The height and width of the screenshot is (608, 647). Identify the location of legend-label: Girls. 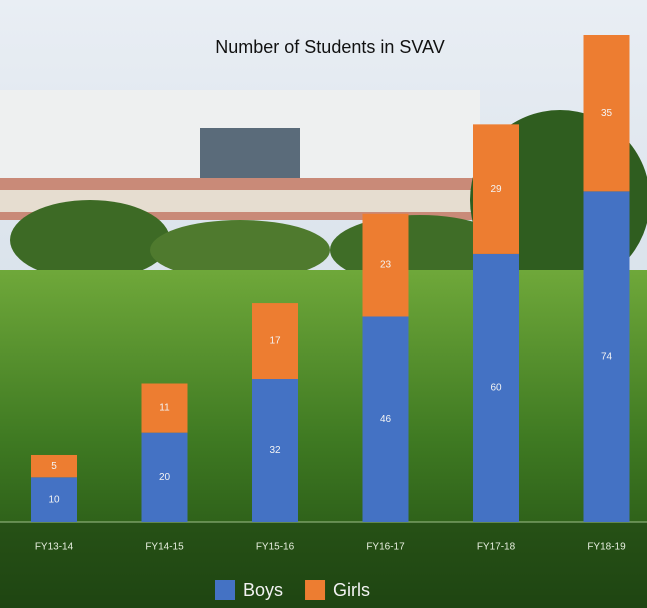
(351, 590).